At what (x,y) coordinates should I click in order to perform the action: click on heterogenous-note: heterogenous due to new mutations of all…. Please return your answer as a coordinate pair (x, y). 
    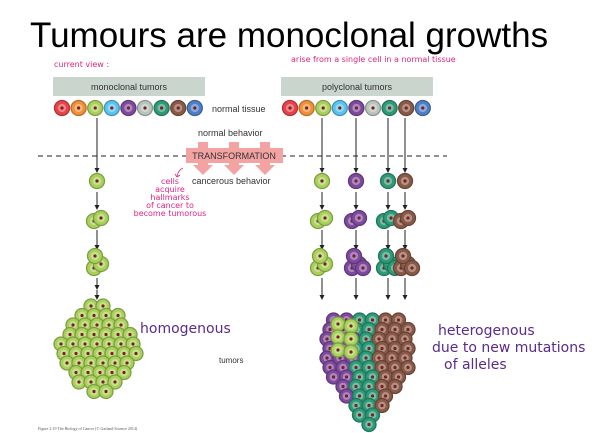
    Looking at the image, I should click on (508, 348).